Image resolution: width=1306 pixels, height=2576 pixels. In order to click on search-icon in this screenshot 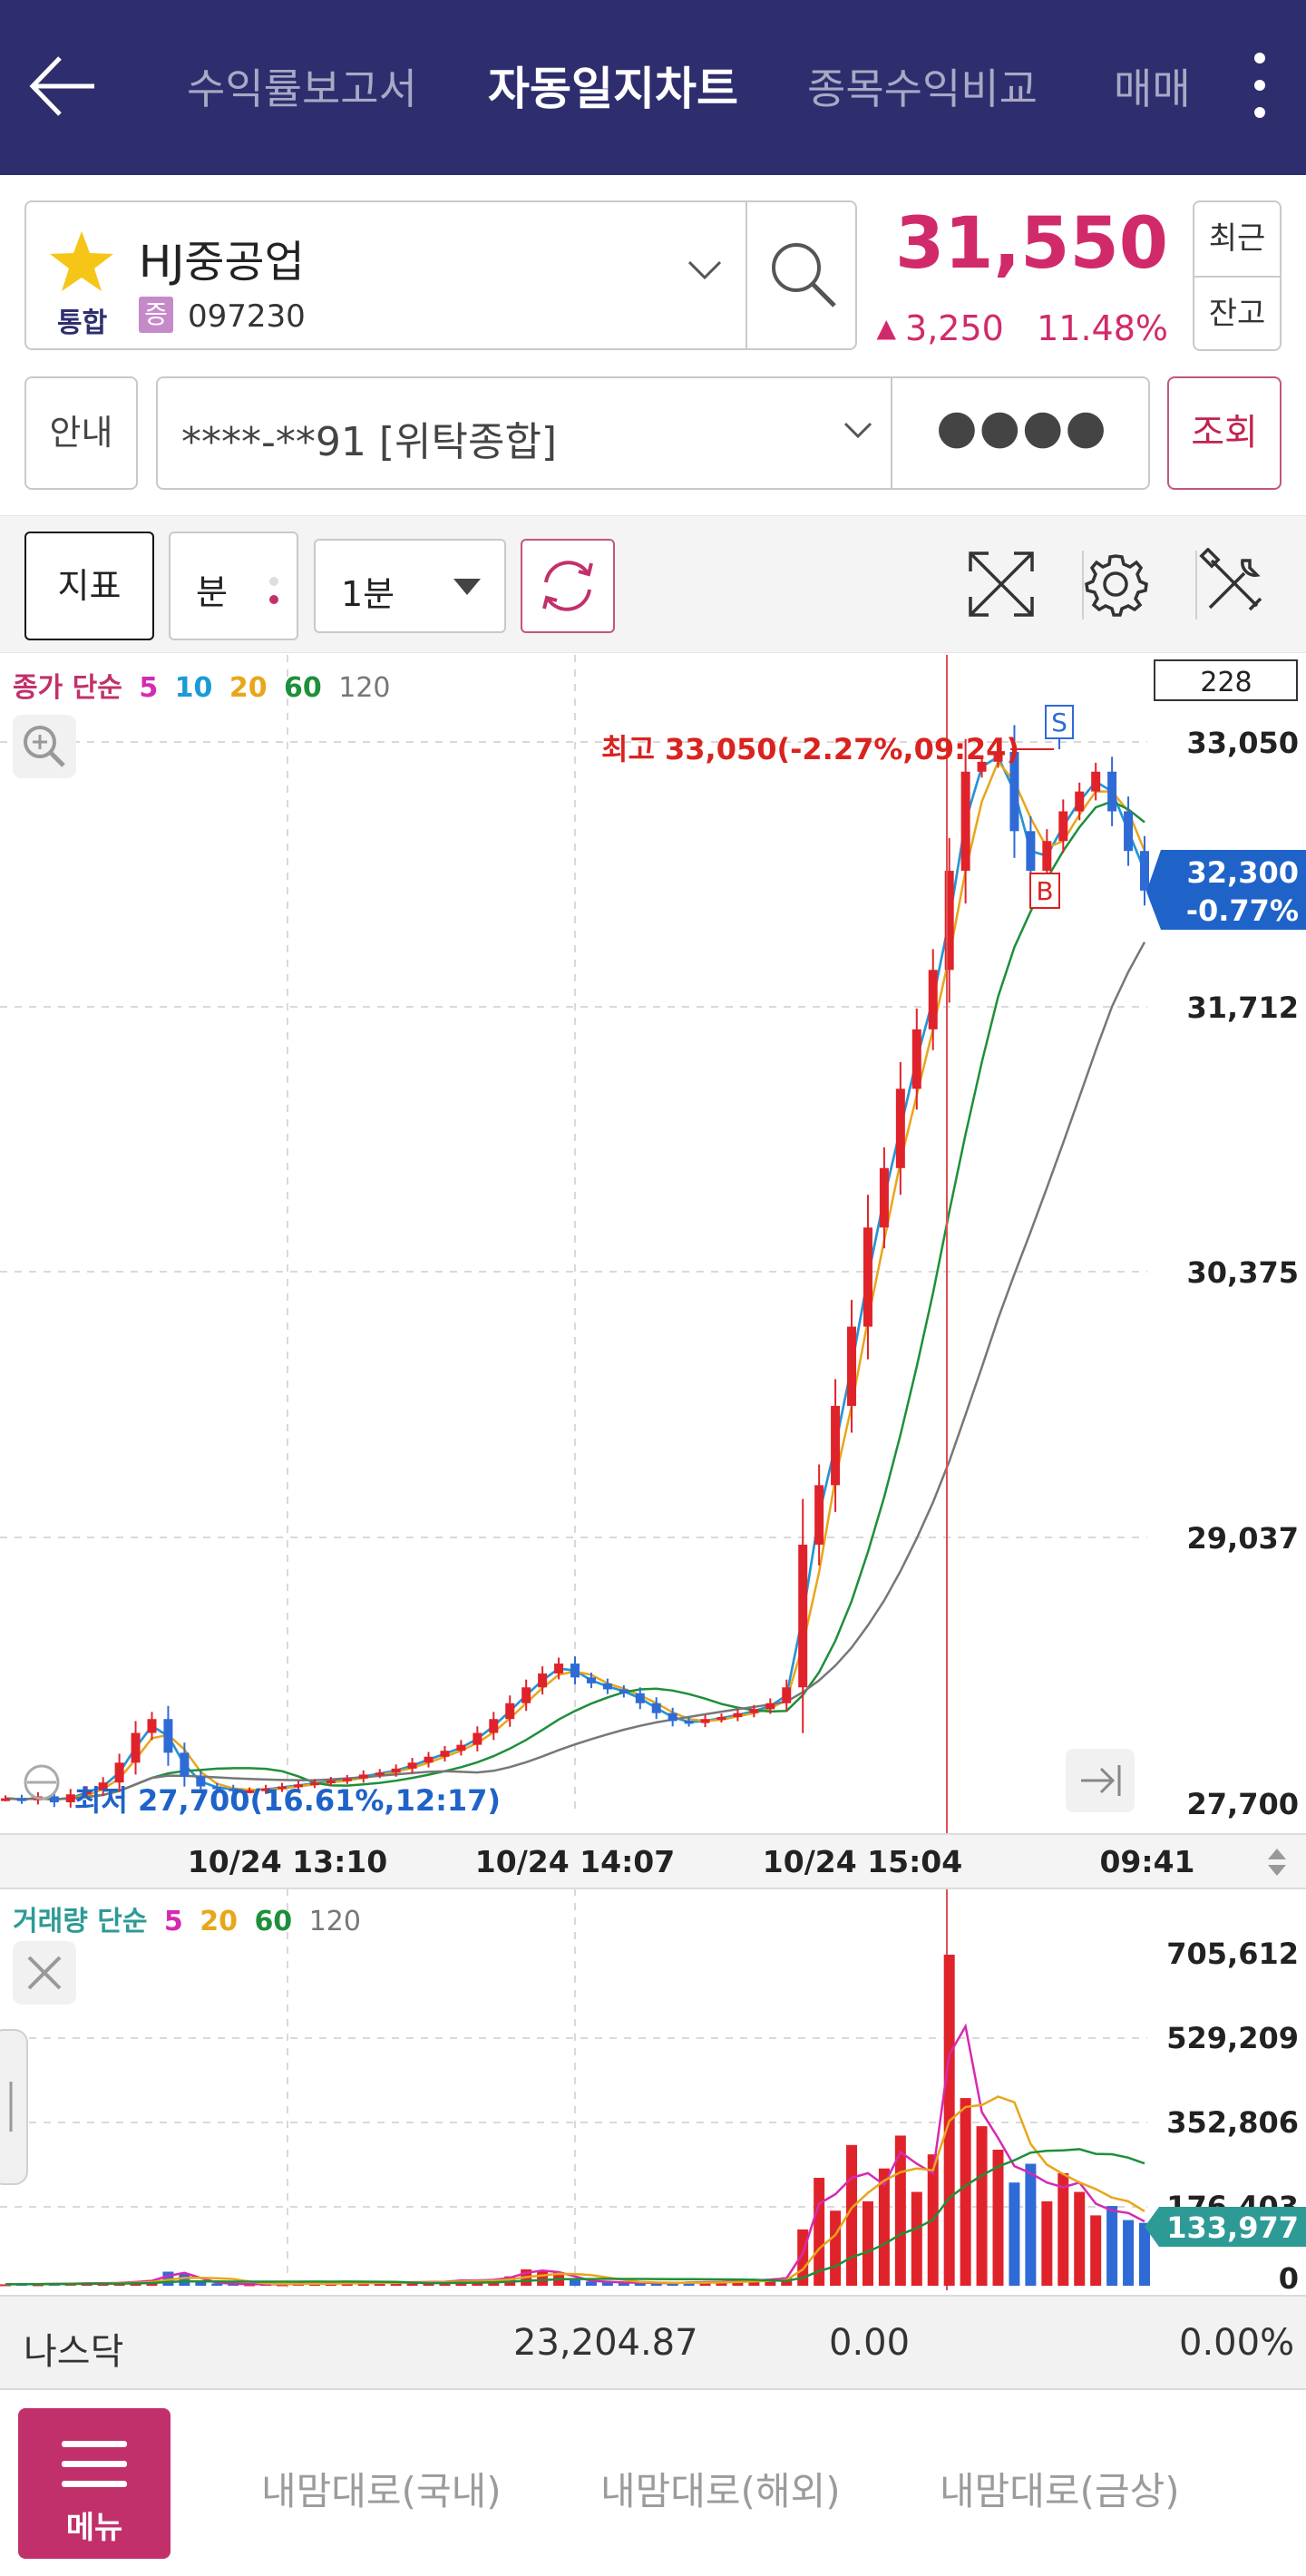, I will do `click(803, 275)`.